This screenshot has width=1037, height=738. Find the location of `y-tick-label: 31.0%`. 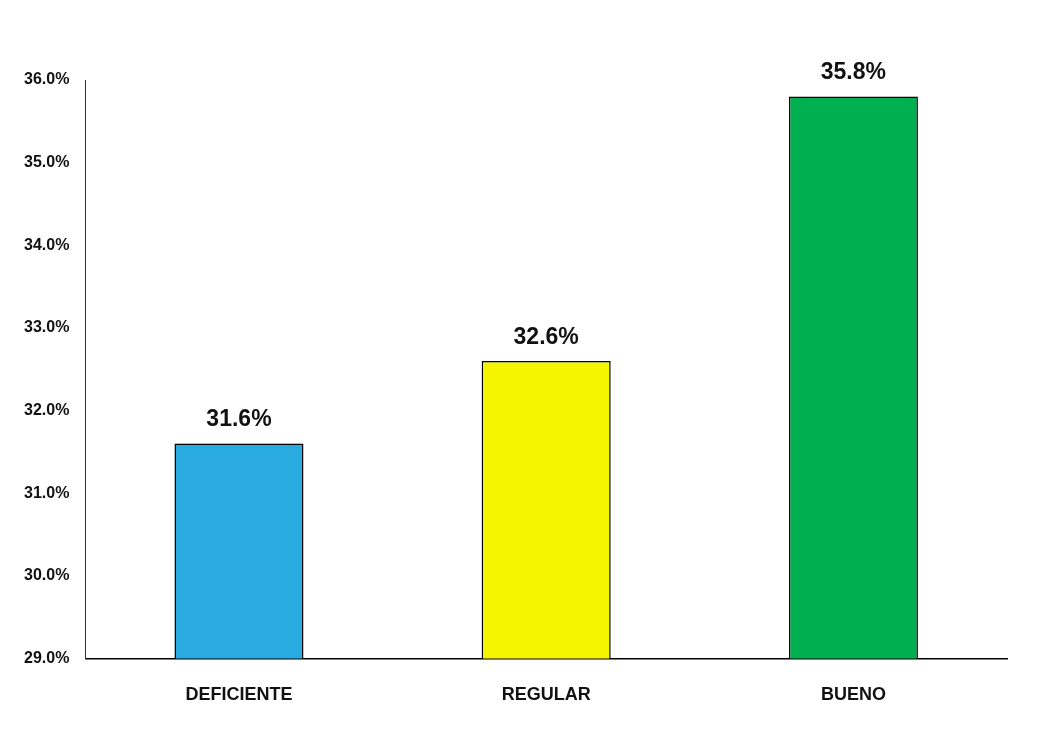

y-tick-label: 31.0% is located at coordinates (46, 492).